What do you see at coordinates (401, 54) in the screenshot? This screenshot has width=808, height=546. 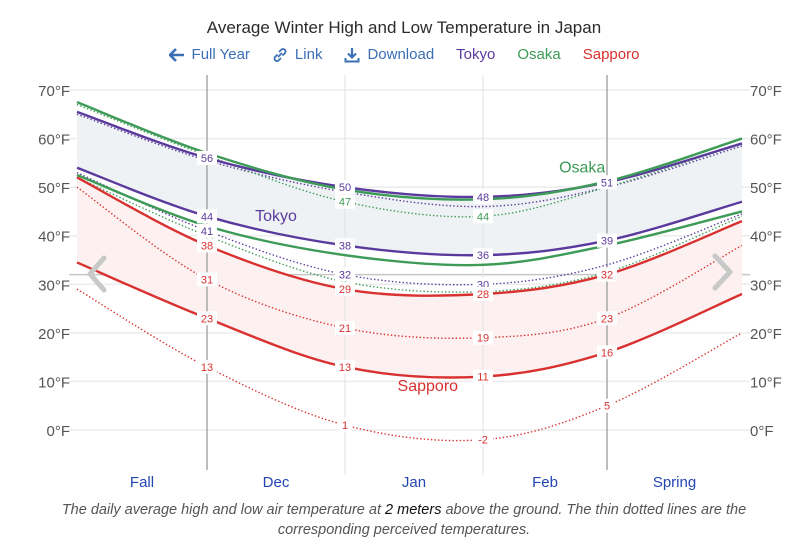 I see `download-label: Download` at bounding box center [401, 54].